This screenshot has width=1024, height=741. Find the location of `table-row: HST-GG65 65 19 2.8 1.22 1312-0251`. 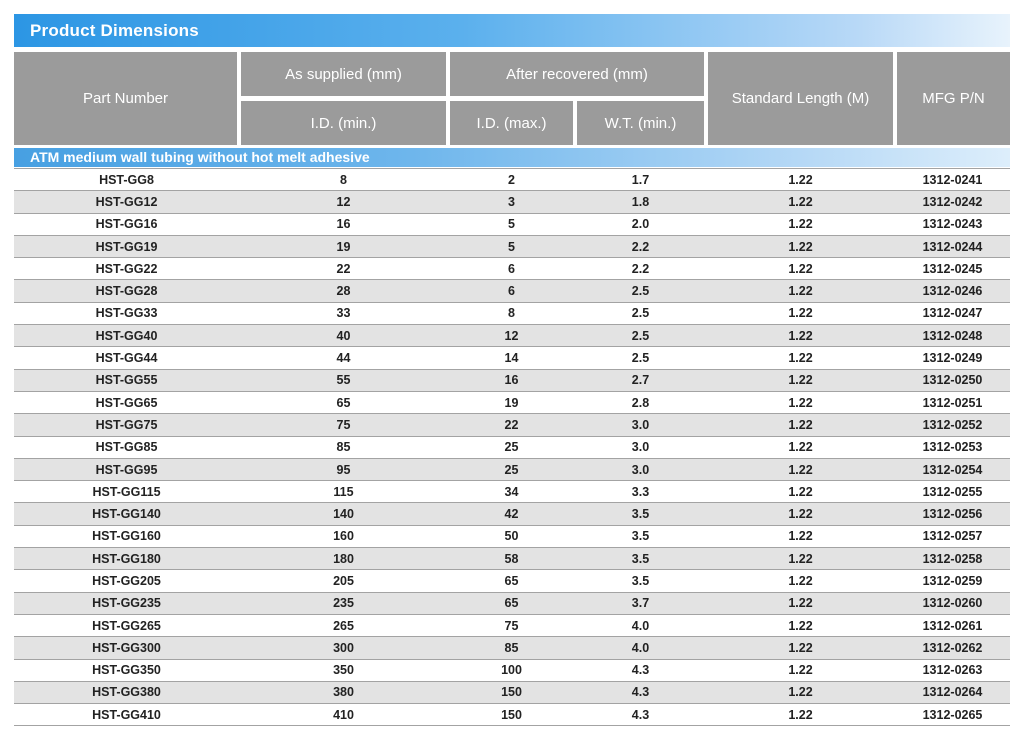

table-row: HST-GG65 65 19 2.8 1.22 1312-0251 is located at coordinates (512, 403).